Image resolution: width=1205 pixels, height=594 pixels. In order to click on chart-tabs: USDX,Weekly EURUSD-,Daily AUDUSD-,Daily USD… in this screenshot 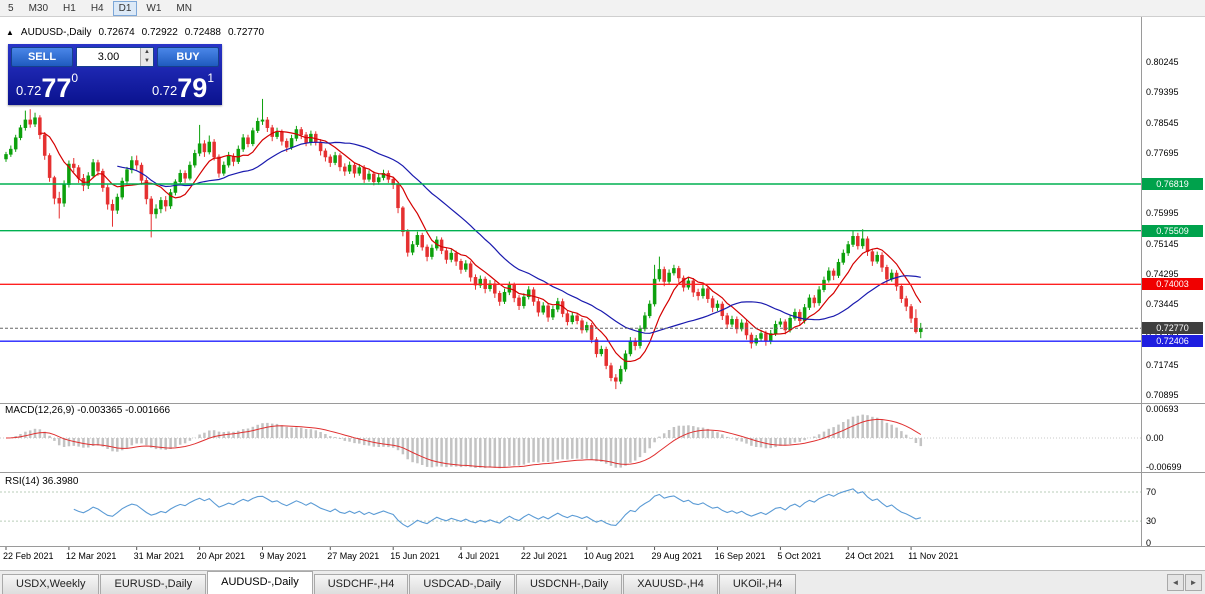, I will do `click(399, 582)`.